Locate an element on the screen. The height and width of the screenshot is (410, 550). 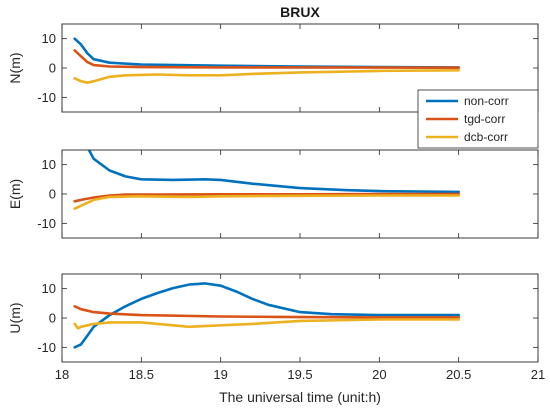
chart-title: BRUX is located at coordinates (300, 12).